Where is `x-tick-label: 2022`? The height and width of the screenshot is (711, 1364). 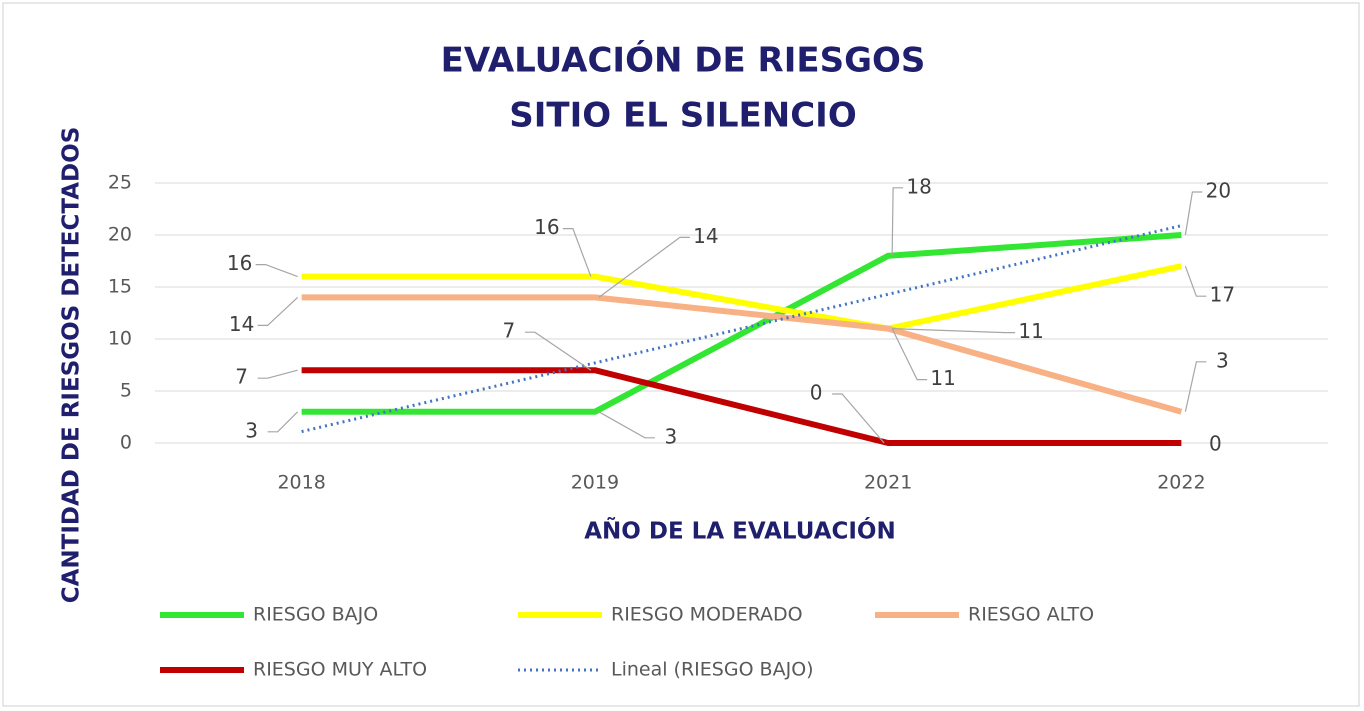
x-tick-label: 2022 is located at coordinates (1181, 483).